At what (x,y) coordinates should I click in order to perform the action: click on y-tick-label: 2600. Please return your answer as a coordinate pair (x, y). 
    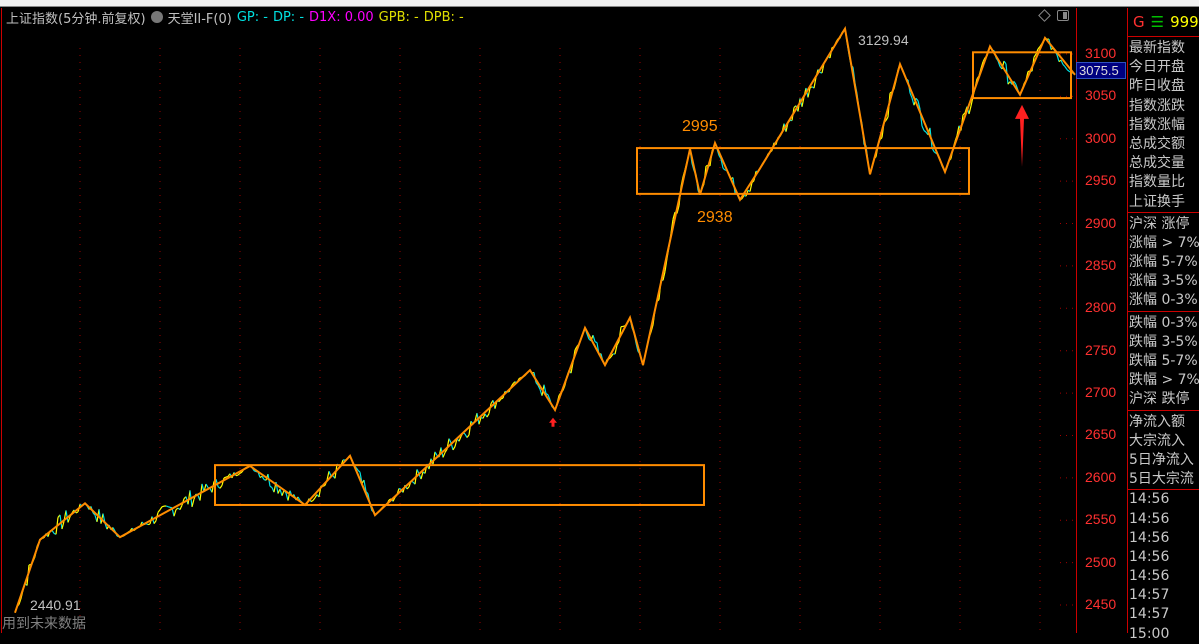
    Looking at the image, I should click on (1100, 477).